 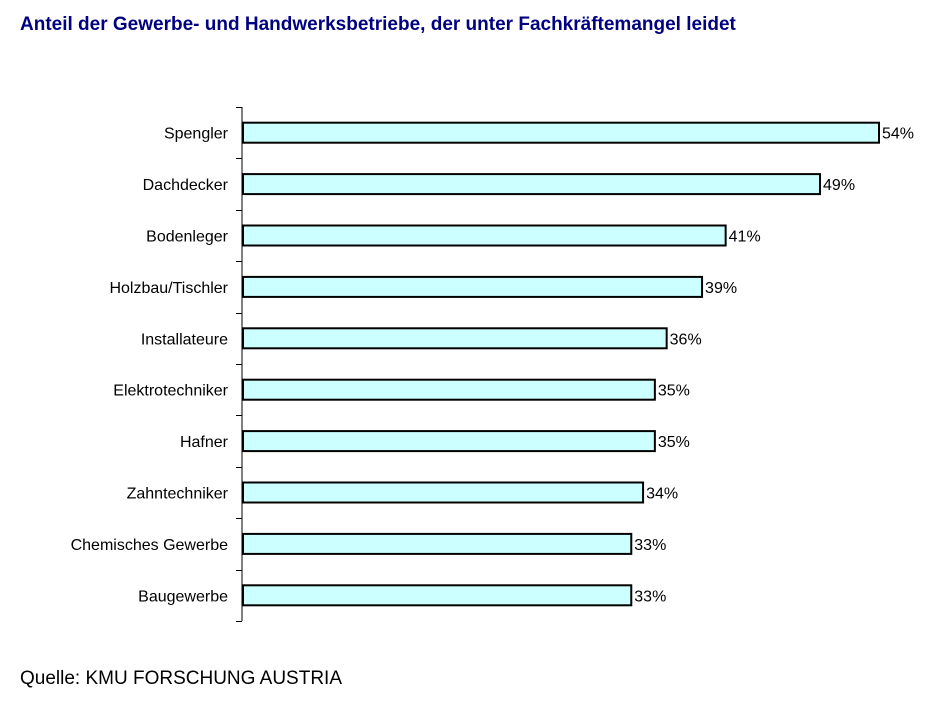 What do you see at coordinates (839, 185) in the screenshot?
I see `data-label: 49%` at bounding box center [839, 185].